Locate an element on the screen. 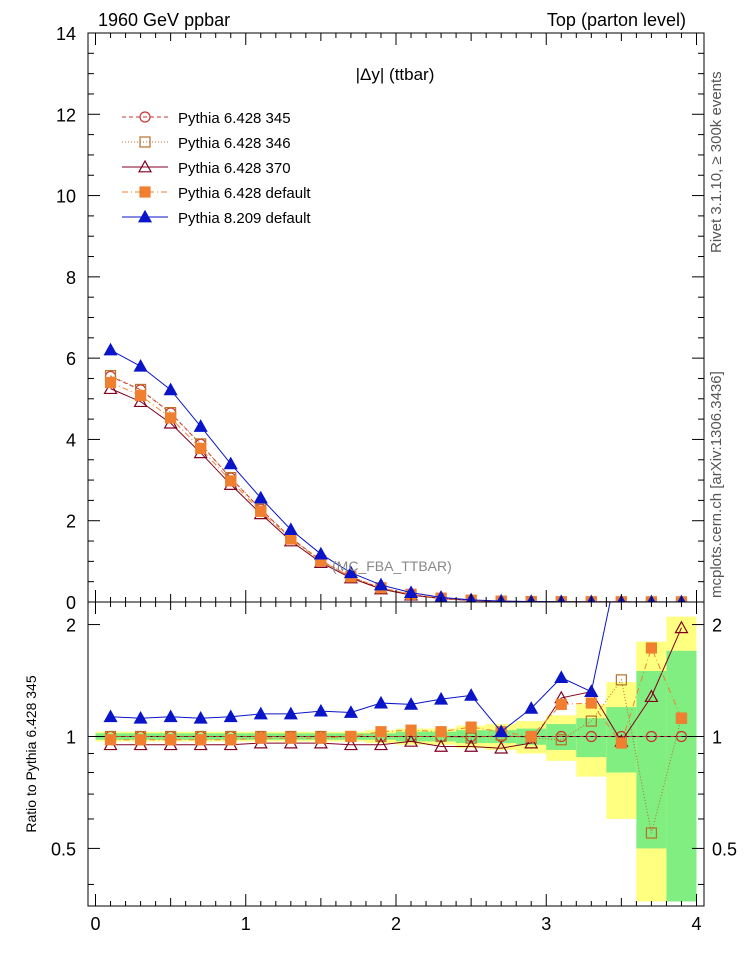 The image size is (746, 972). main-ytick-label-1: 2 is located at coordinates (71, 522).